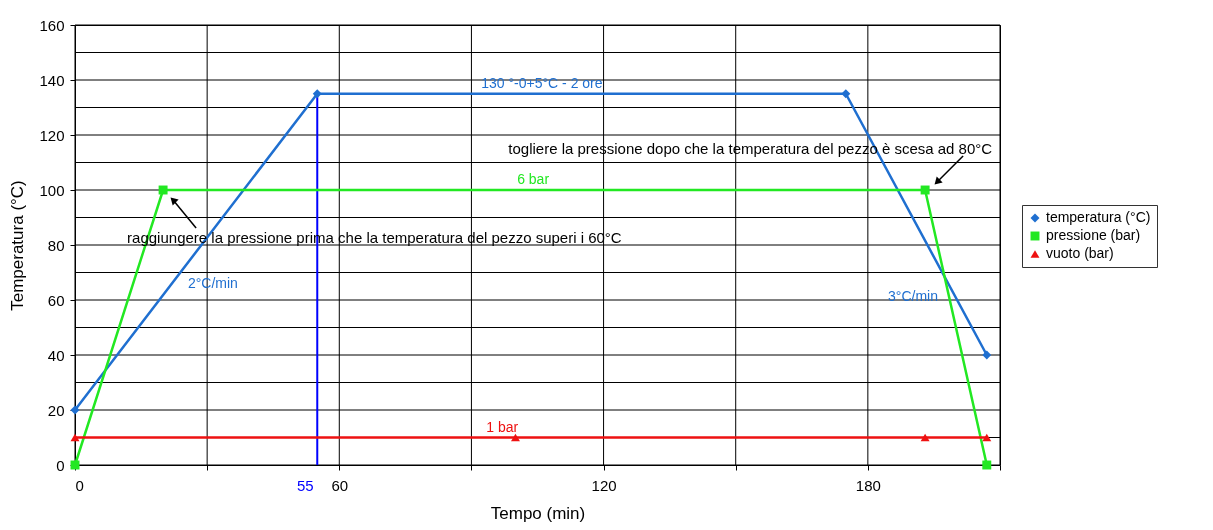 Image resolution: width=1213 pixels, height=530 pixels. What do you see at coordinates (56, 410) in the screenshot?
I see `y-tick-label: 20` at bounding box center [56, 410].